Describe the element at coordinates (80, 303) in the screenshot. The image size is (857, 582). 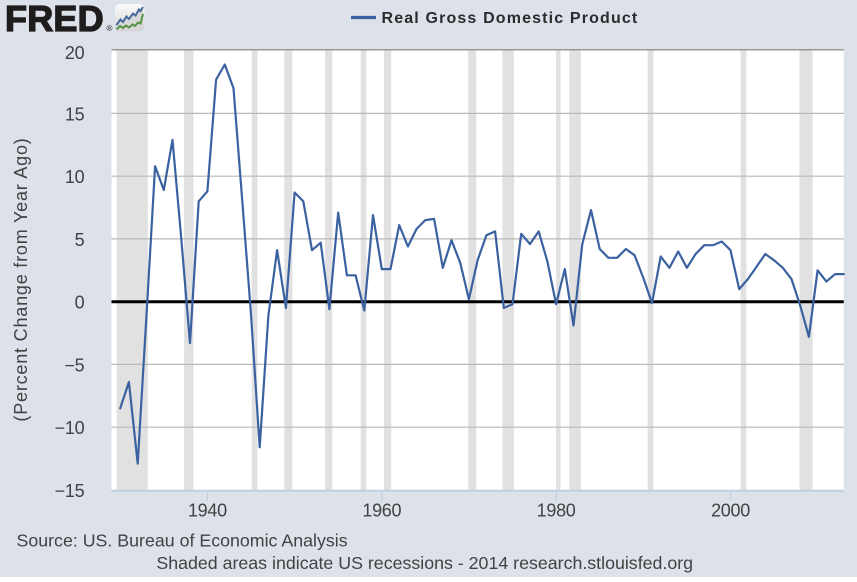
I see `svg-text: 0` at that location.